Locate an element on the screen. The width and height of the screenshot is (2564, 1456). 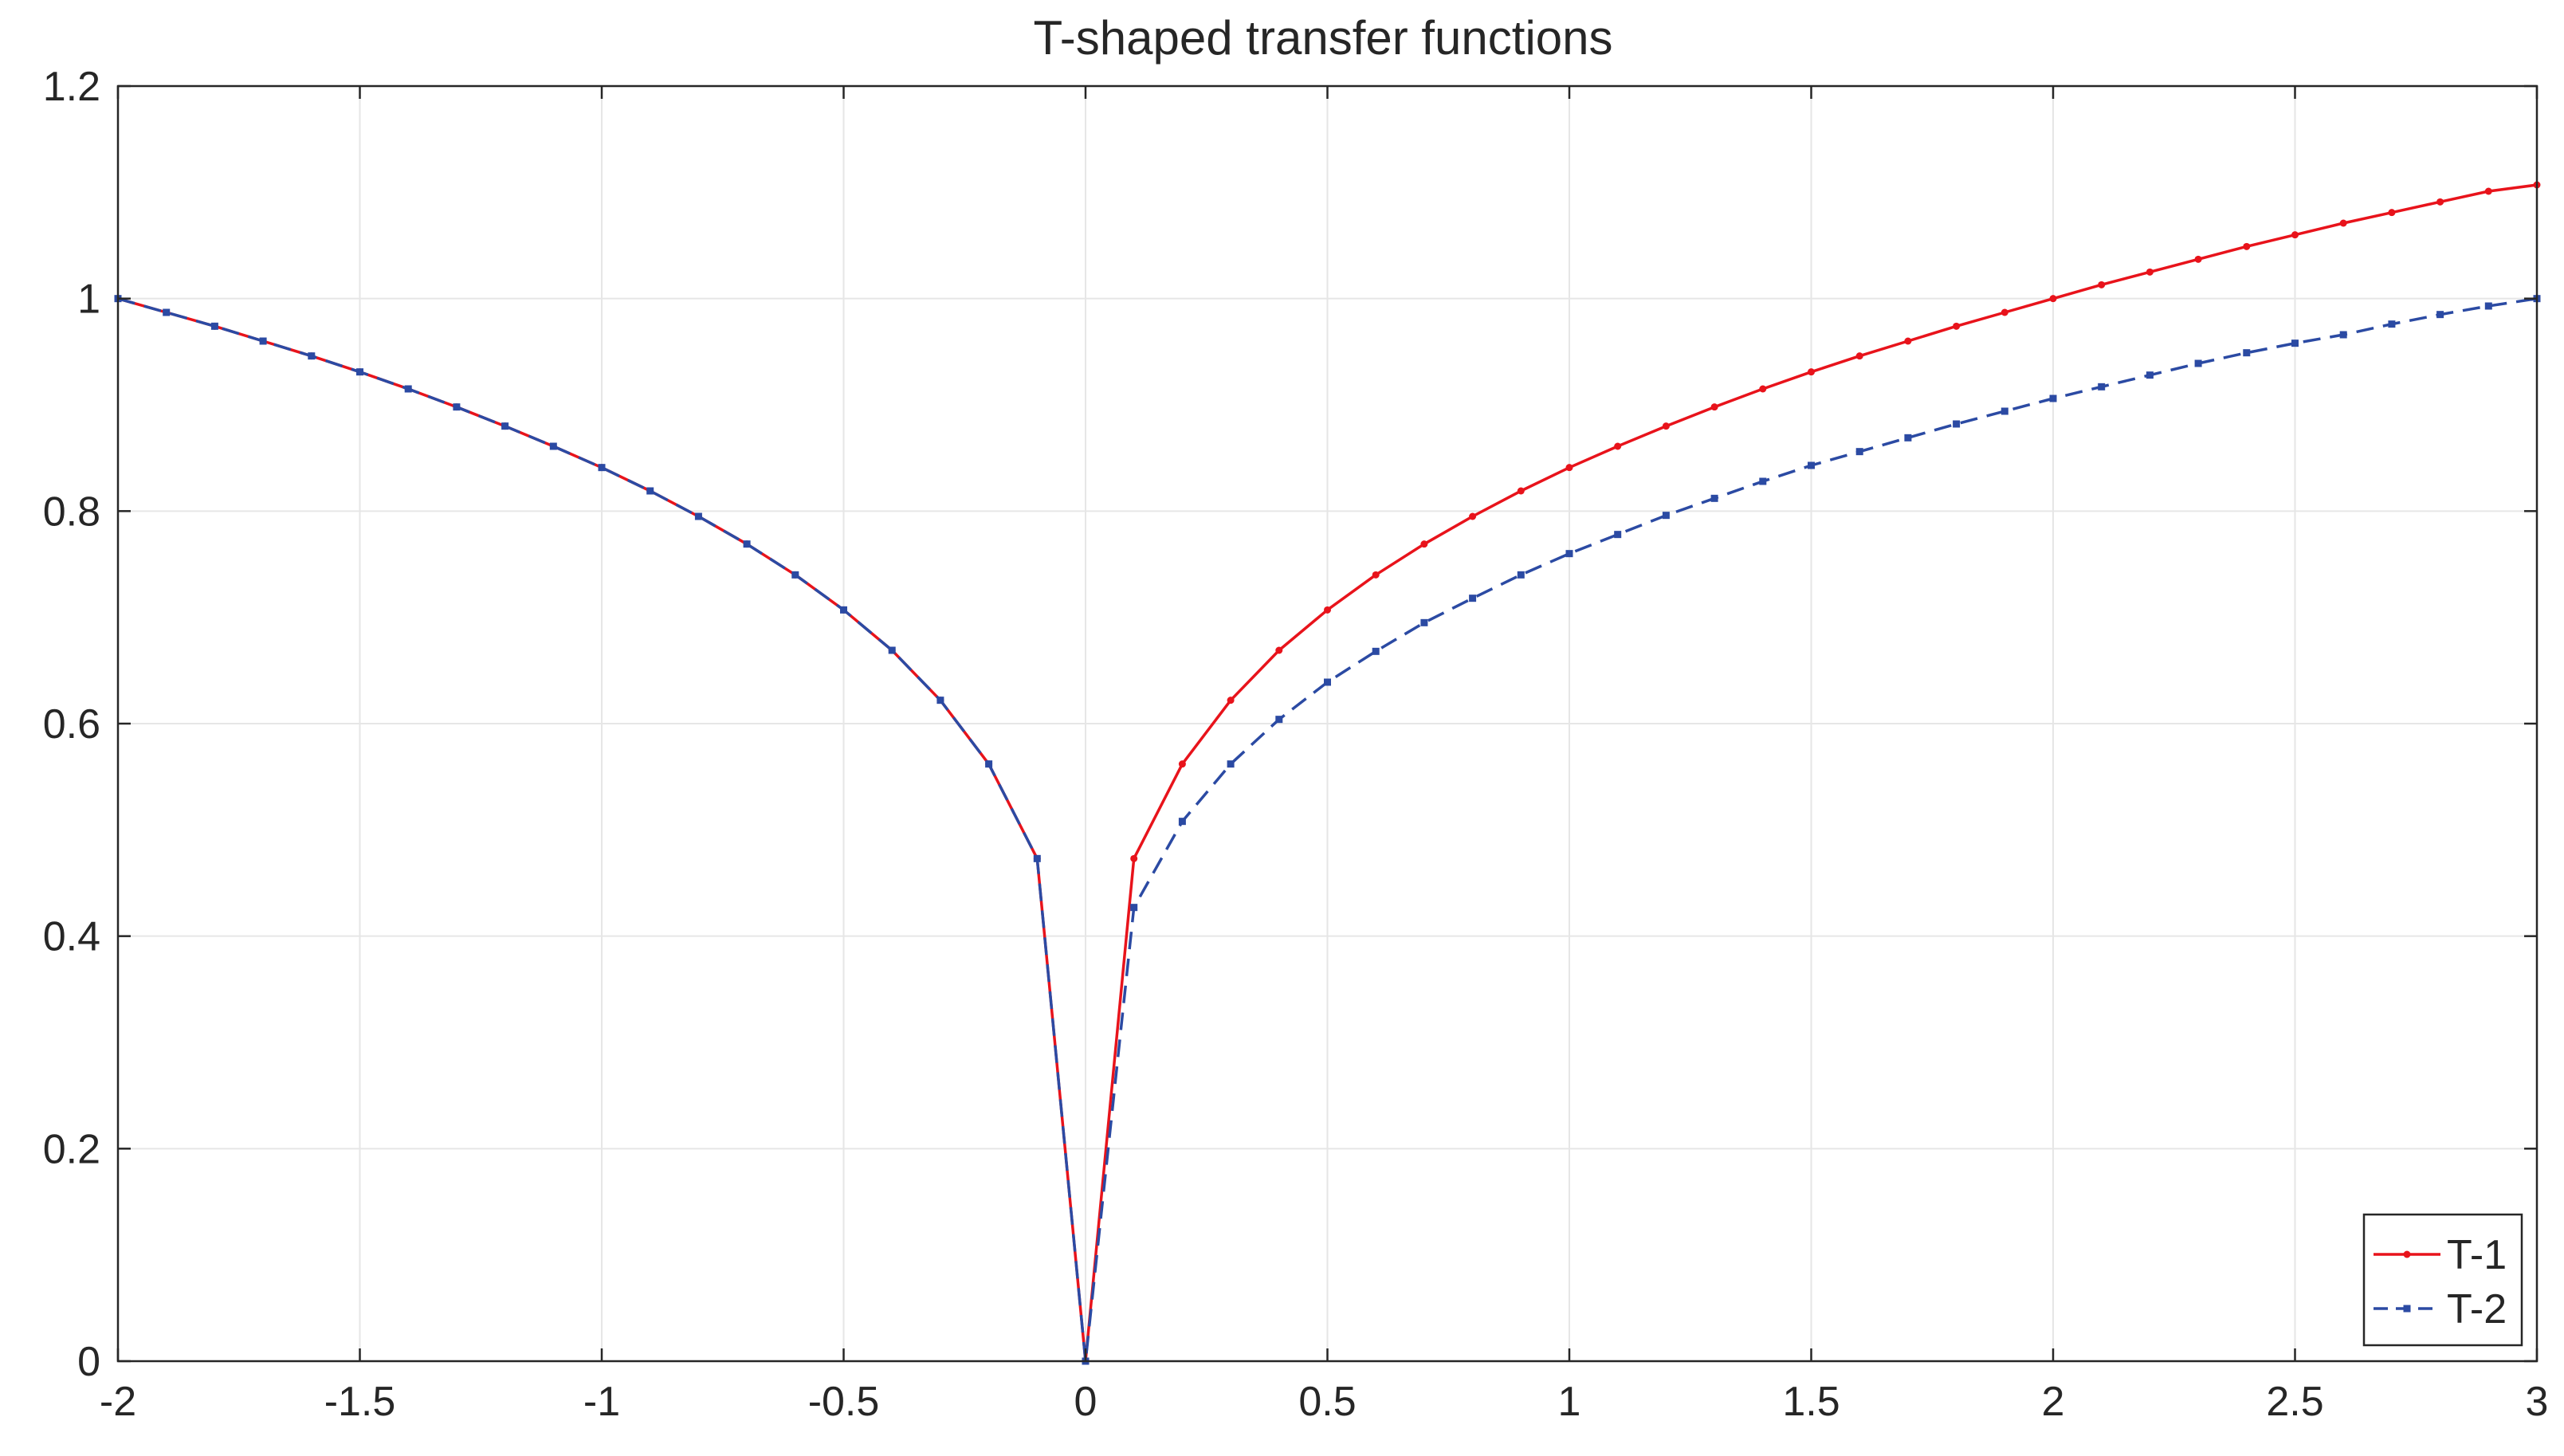
legend: T-1T-2 is located at coordinates (2442, 1280).